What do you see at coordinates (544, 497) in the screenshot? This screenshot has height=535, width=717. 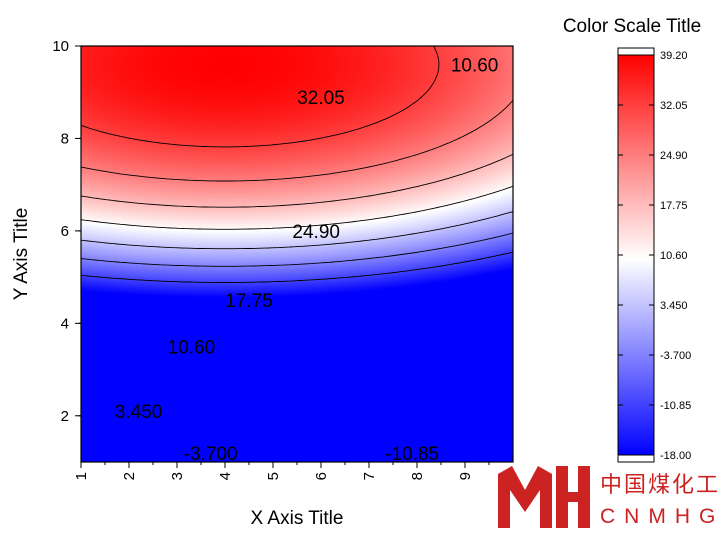 I see `cnmhg-logo-mark` at bounding box center [544, 497].